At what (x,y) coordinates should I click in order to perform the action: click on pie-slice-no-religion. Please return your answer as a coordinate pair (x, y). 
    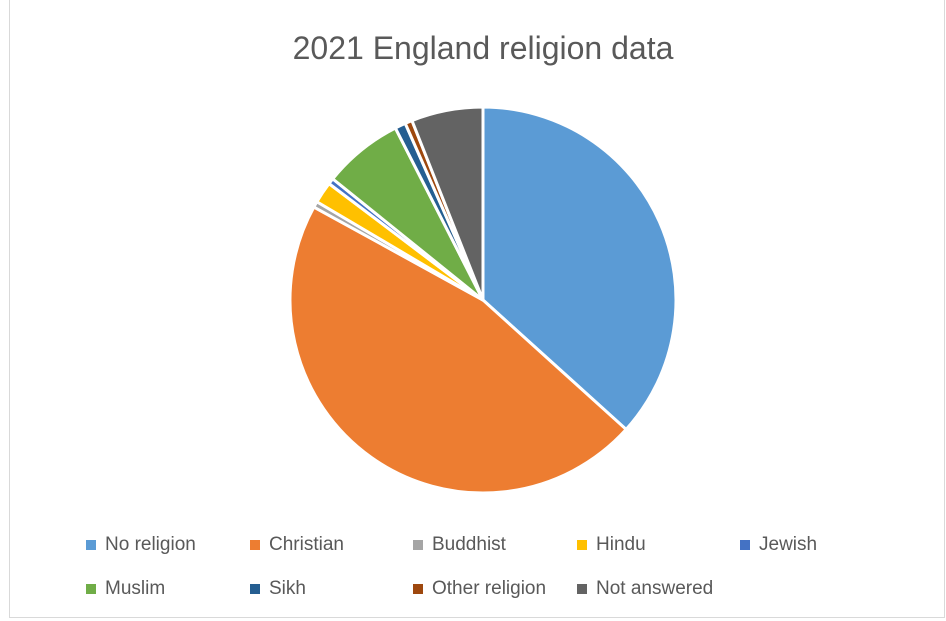
    Looking at the image, I should click on (579, 268).